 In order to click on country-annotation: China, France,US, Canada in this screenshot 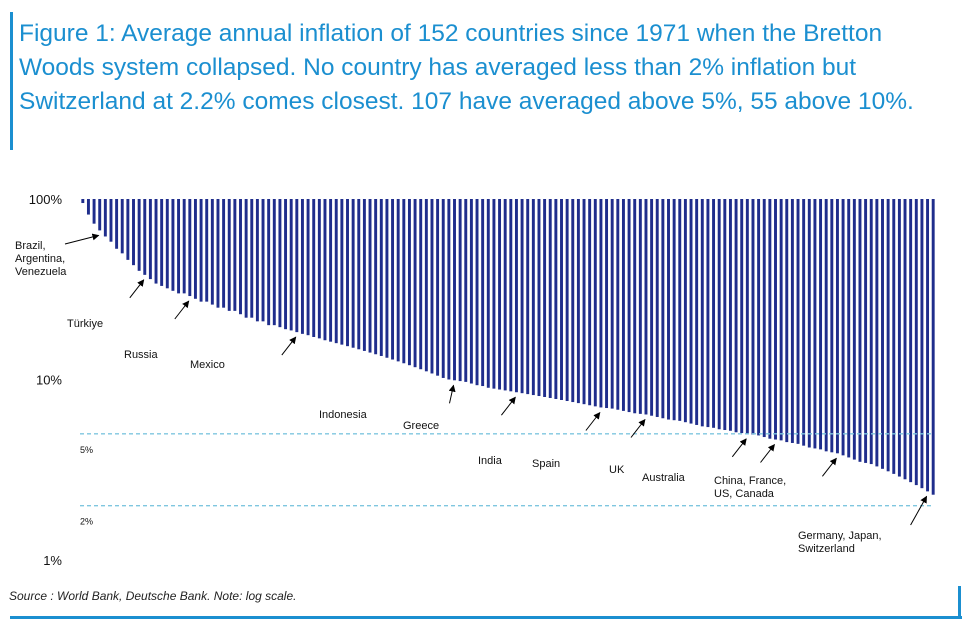, I will do `click(775, 478)`.